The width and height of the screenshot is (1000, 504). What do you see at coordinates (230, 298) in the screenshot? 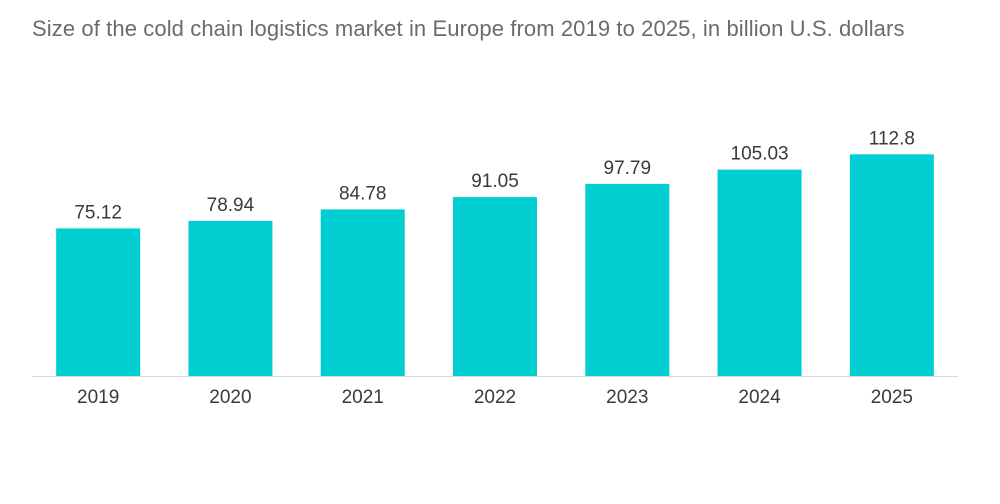
I see `bar-2020` at bounding box center [230, 298].